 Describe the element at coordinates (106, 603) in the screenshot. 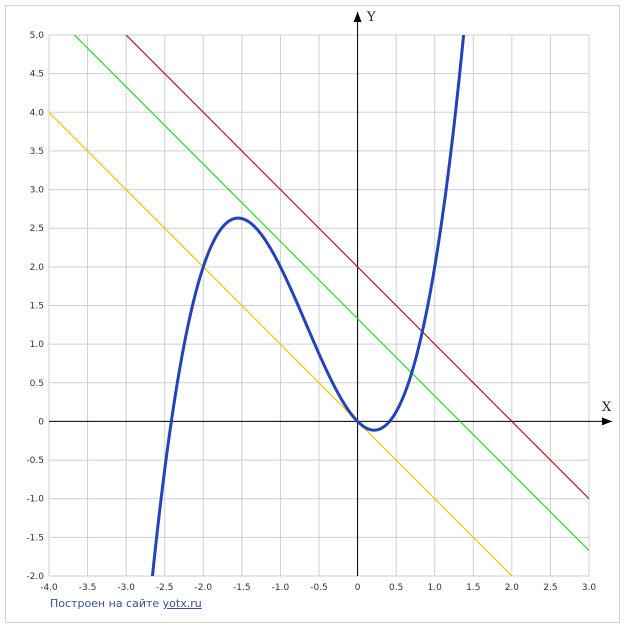

I see `credit-text: Построен на сайте` at that location.